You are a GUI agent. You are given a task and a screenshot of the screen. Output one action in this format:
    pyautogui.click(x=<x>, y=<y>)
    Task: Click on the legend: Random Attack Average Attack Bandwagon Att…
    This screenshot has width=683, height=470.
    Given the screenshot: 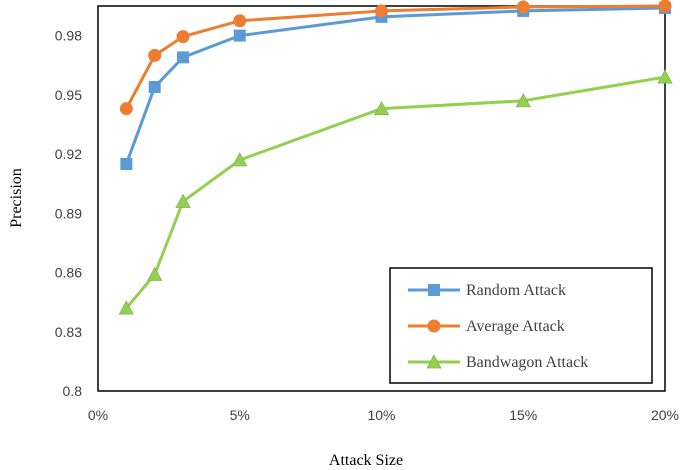 What is the action you would take?
    pyautogui.click(x=521, y=325)
    